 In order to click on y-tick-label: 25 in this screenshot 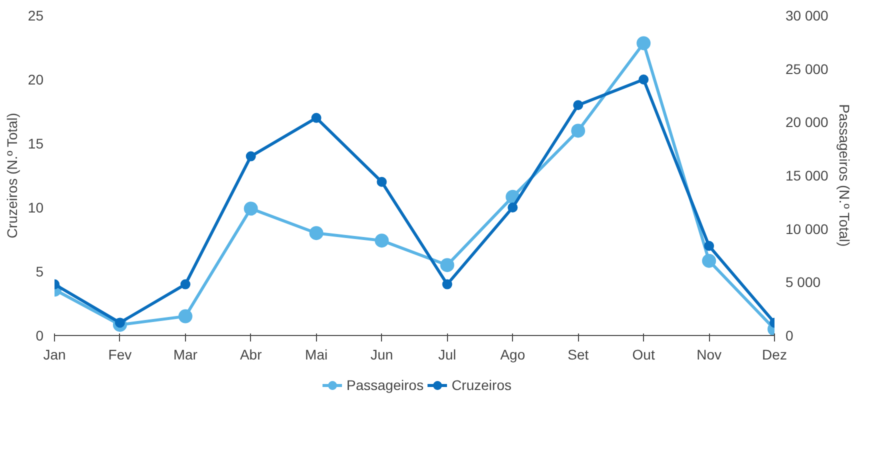, I will do `click(36, 16)`.